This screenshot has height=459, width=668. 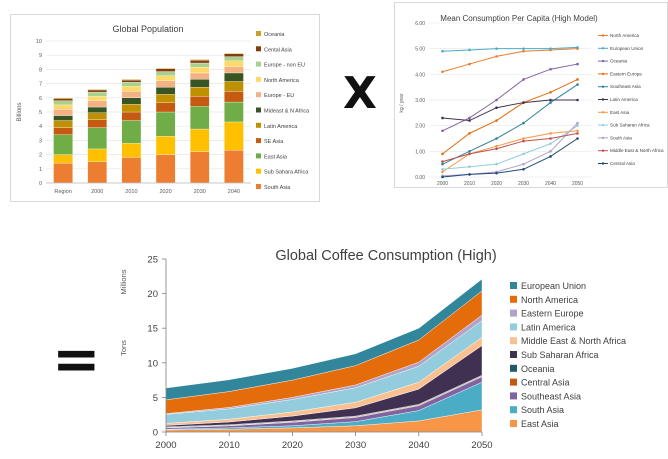 I want to click on series-line-east-asia, so click(x=510, y=151).